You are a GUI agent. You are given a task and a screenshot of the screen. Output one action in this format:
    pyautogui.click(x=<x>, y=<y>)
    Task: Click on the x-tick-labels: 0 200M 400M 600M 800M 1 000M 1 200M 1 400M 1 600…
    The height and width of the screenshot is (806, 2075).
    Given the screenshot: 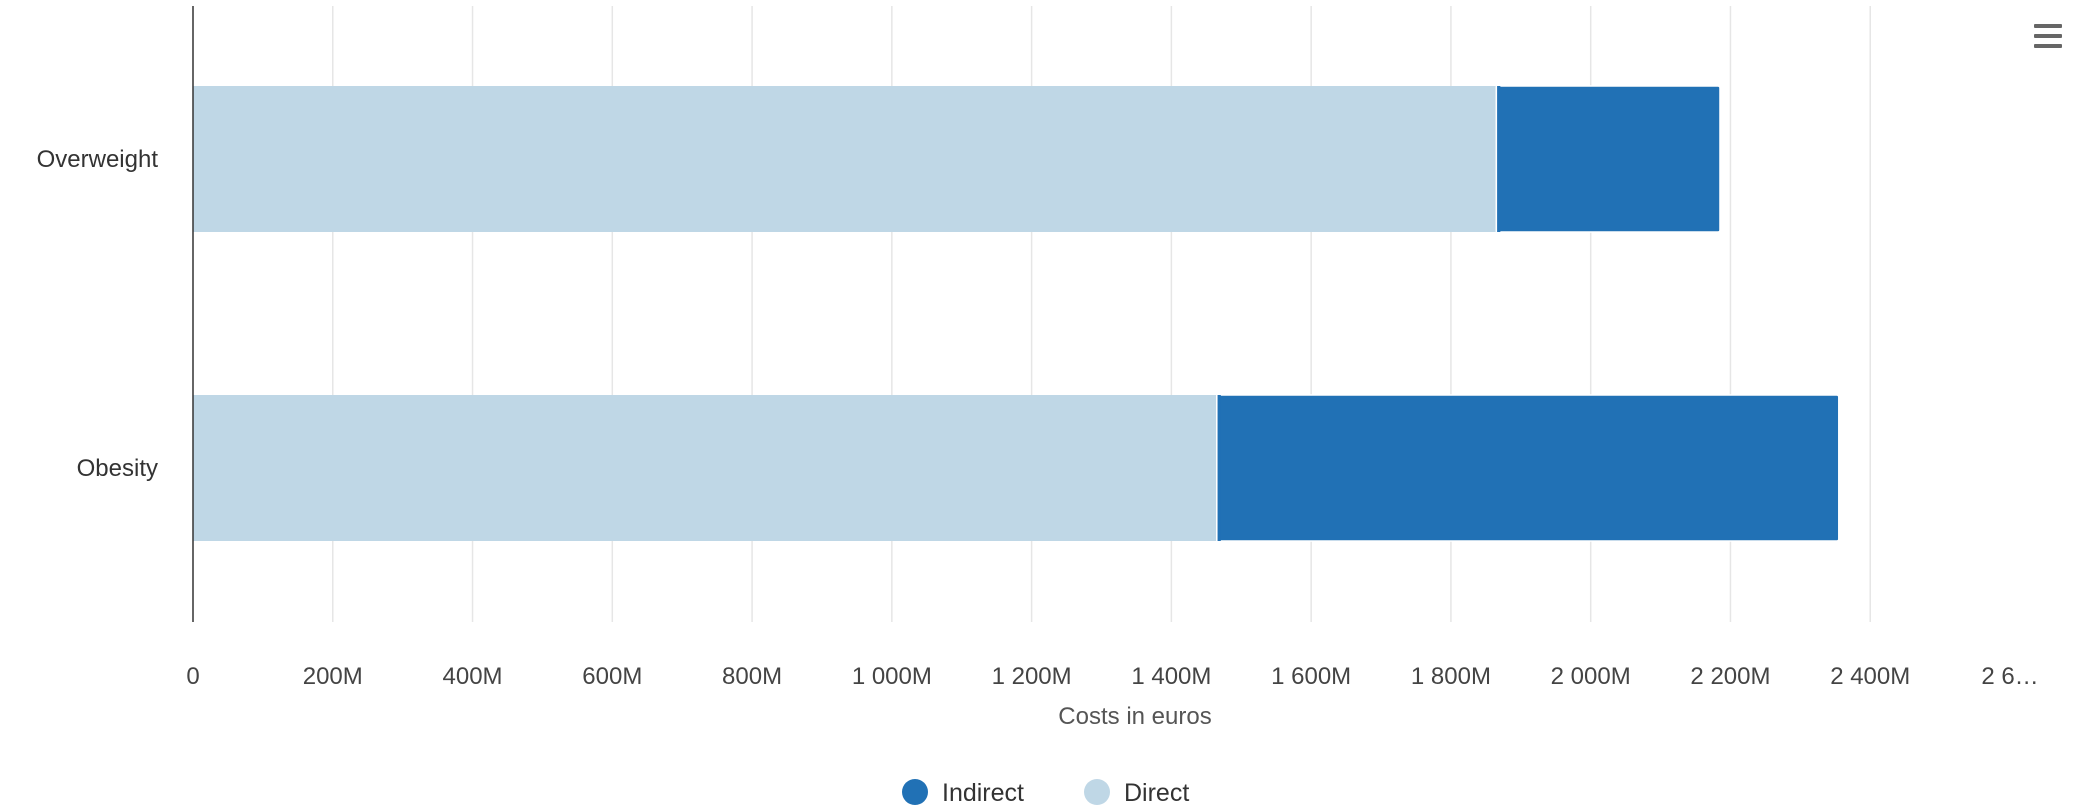 What is the action you would take?
    pyautogui.click(x=1112, y=676)
    